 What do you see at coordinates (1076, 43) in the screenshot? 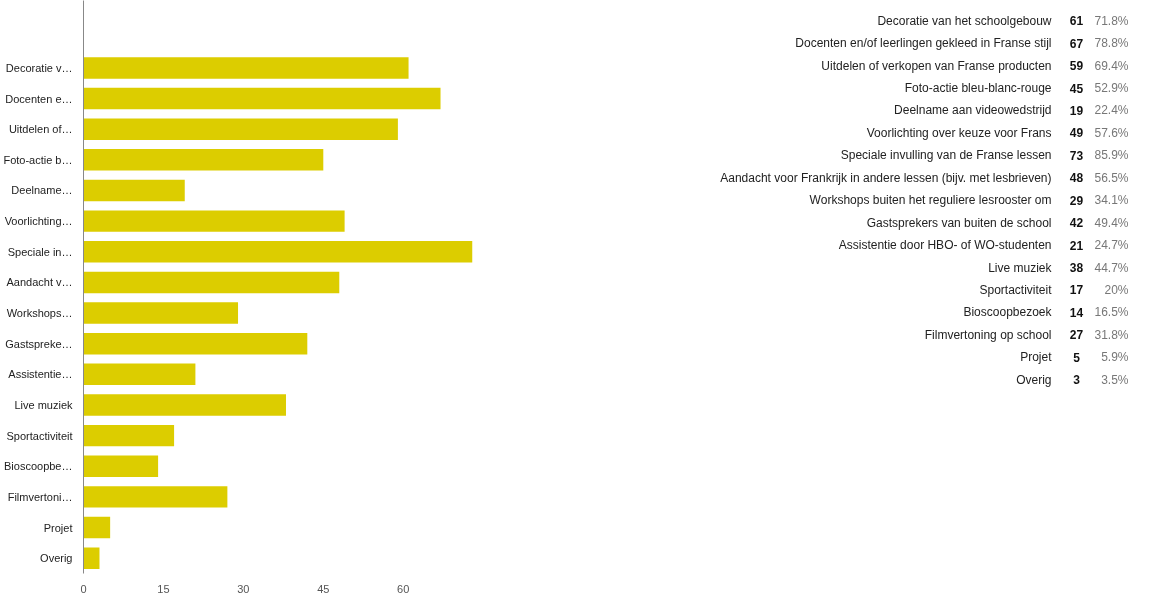
I see `text: 67` at bounding box center [1076, 43].